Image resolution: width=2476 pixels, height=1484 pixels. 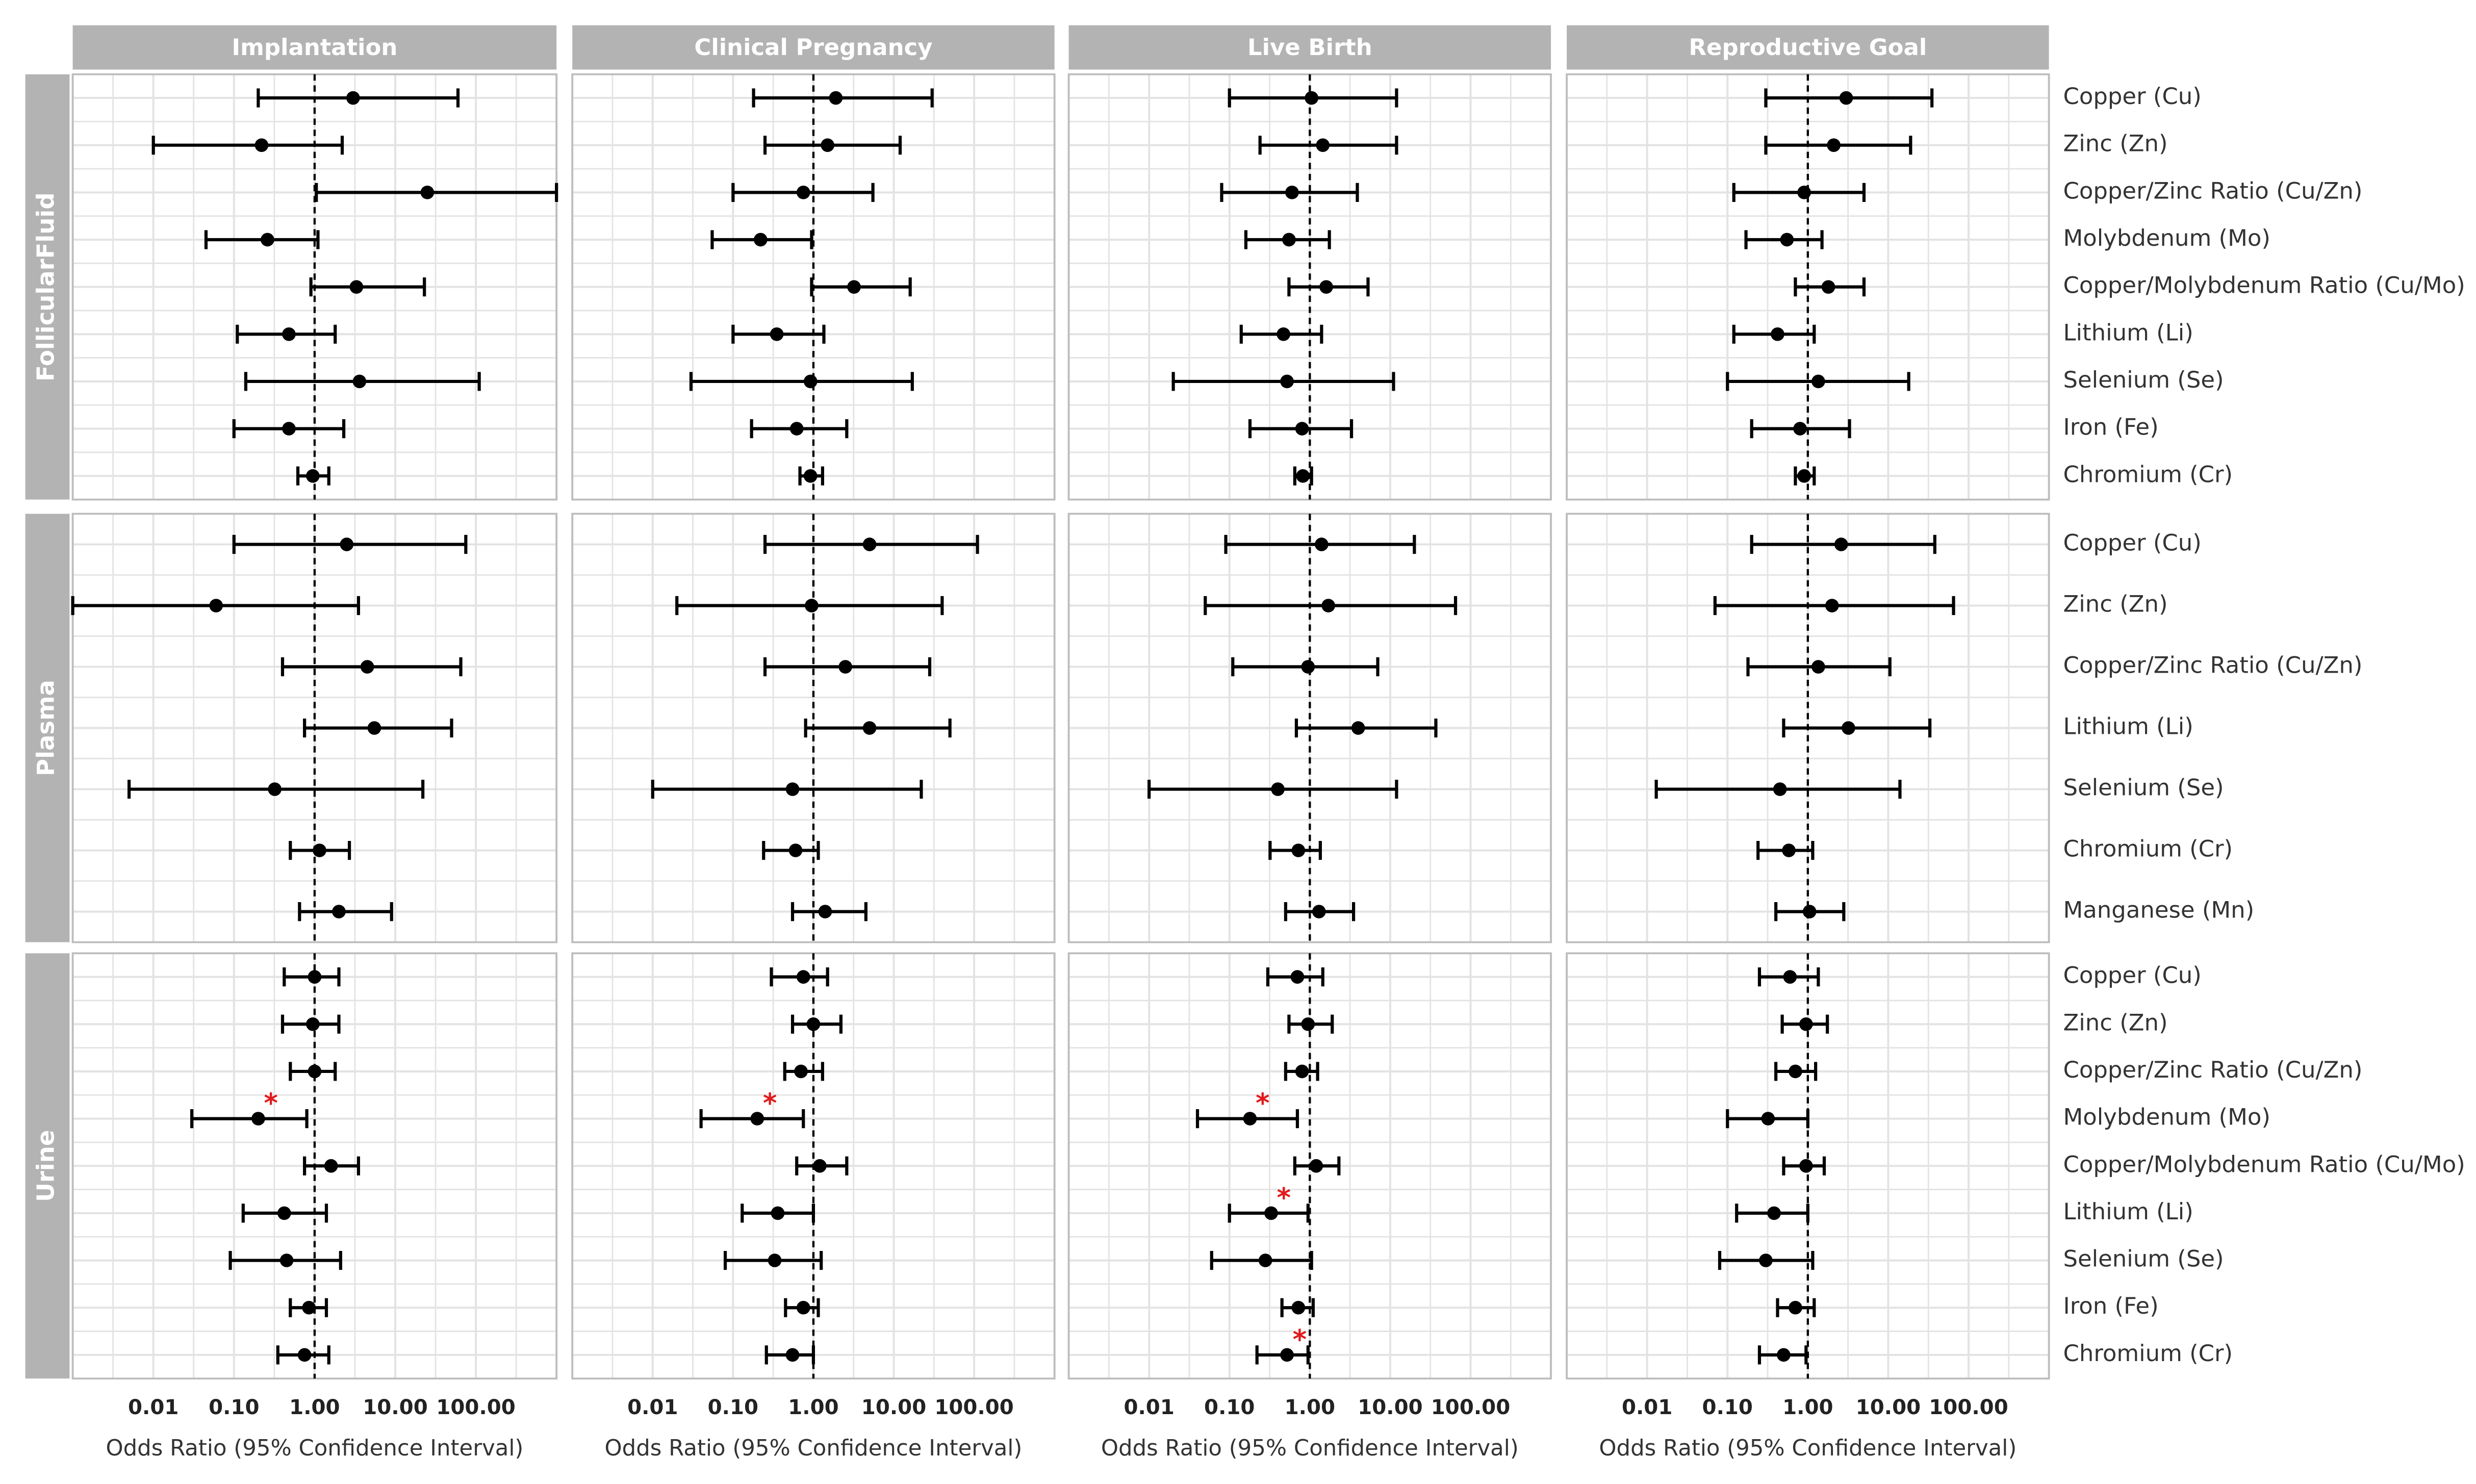 I want to click on significance-star: *, so click(x=770, y=1103).